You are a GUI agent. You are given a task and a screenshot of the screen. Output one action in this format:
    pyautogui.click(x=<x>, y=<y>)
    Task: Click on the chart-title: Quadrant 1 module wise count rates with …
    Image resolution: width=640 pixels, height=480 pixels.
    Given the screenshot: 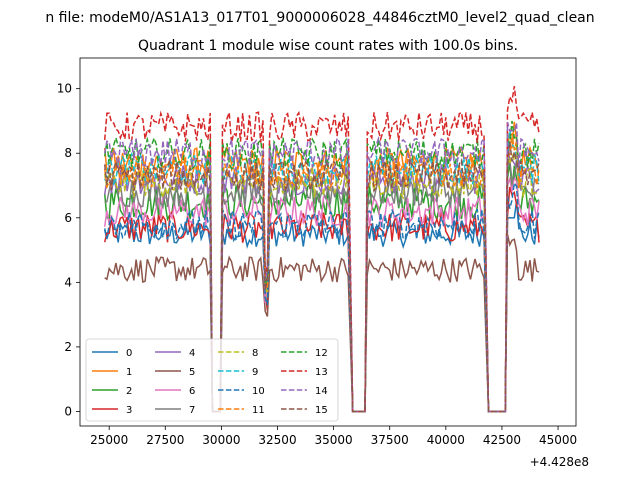 What is the action you would take?
    pyautogui.click(x=328, y=46)
    